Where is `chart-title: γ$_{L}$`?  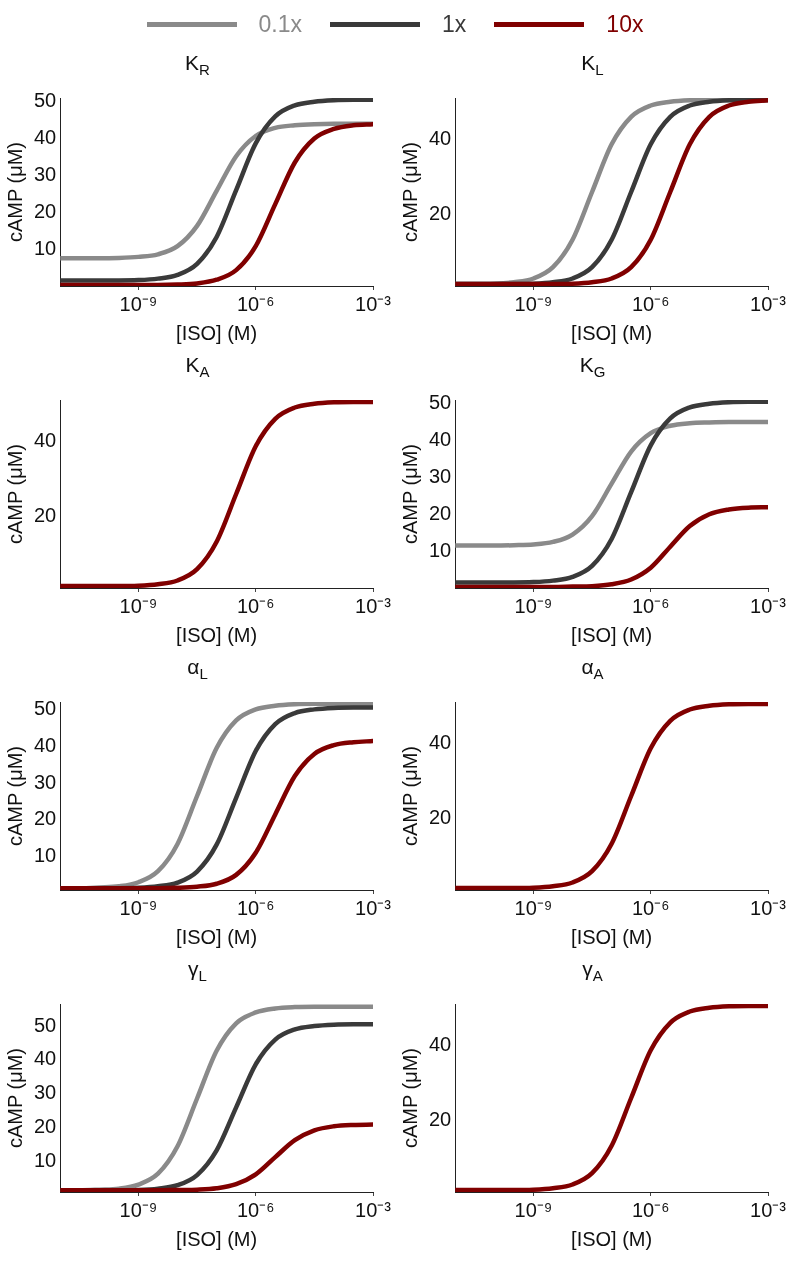 chart-title: γ$_{L}$ is located at coordinates (197, 971).